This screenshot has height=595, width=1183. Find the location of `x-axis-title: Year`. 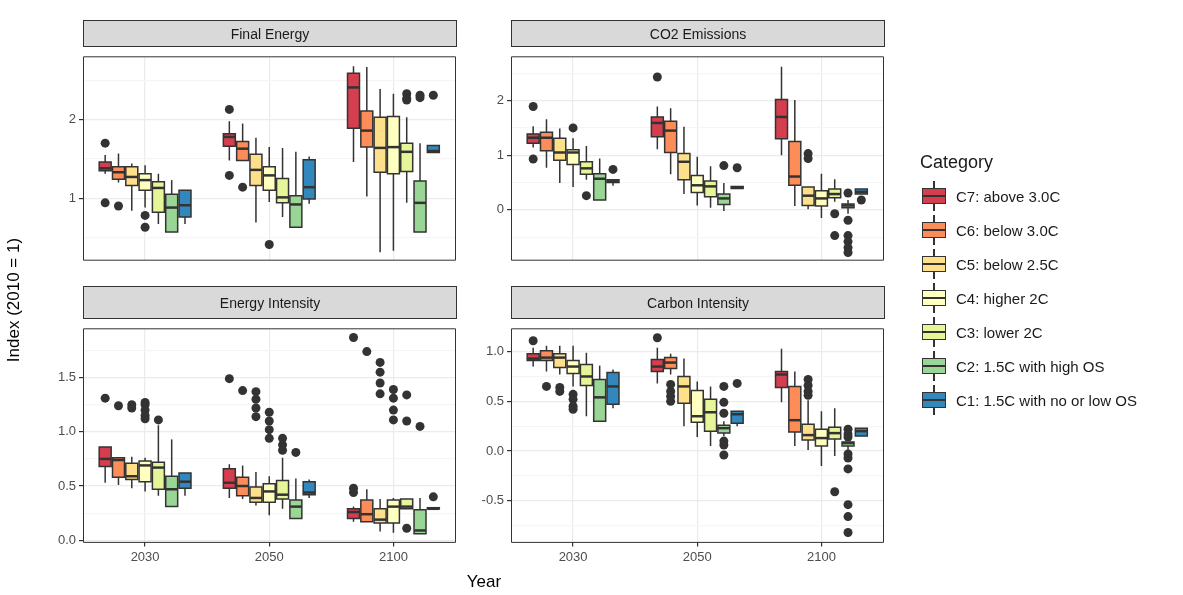

x-axis-title: Year is located at coordinates (484, 582).